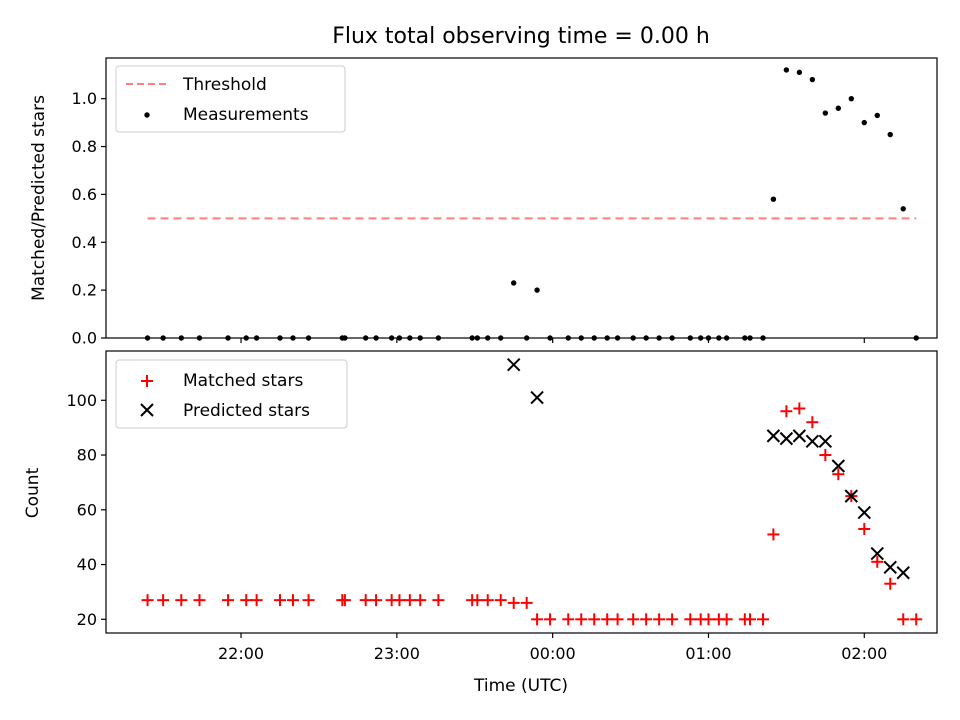 The width and height of the screenshot is (960, 720). What do you see at coordinates (87, 455) in the screenshot?
I see `y-tick-label: 80` at bounding box center [87, 455].